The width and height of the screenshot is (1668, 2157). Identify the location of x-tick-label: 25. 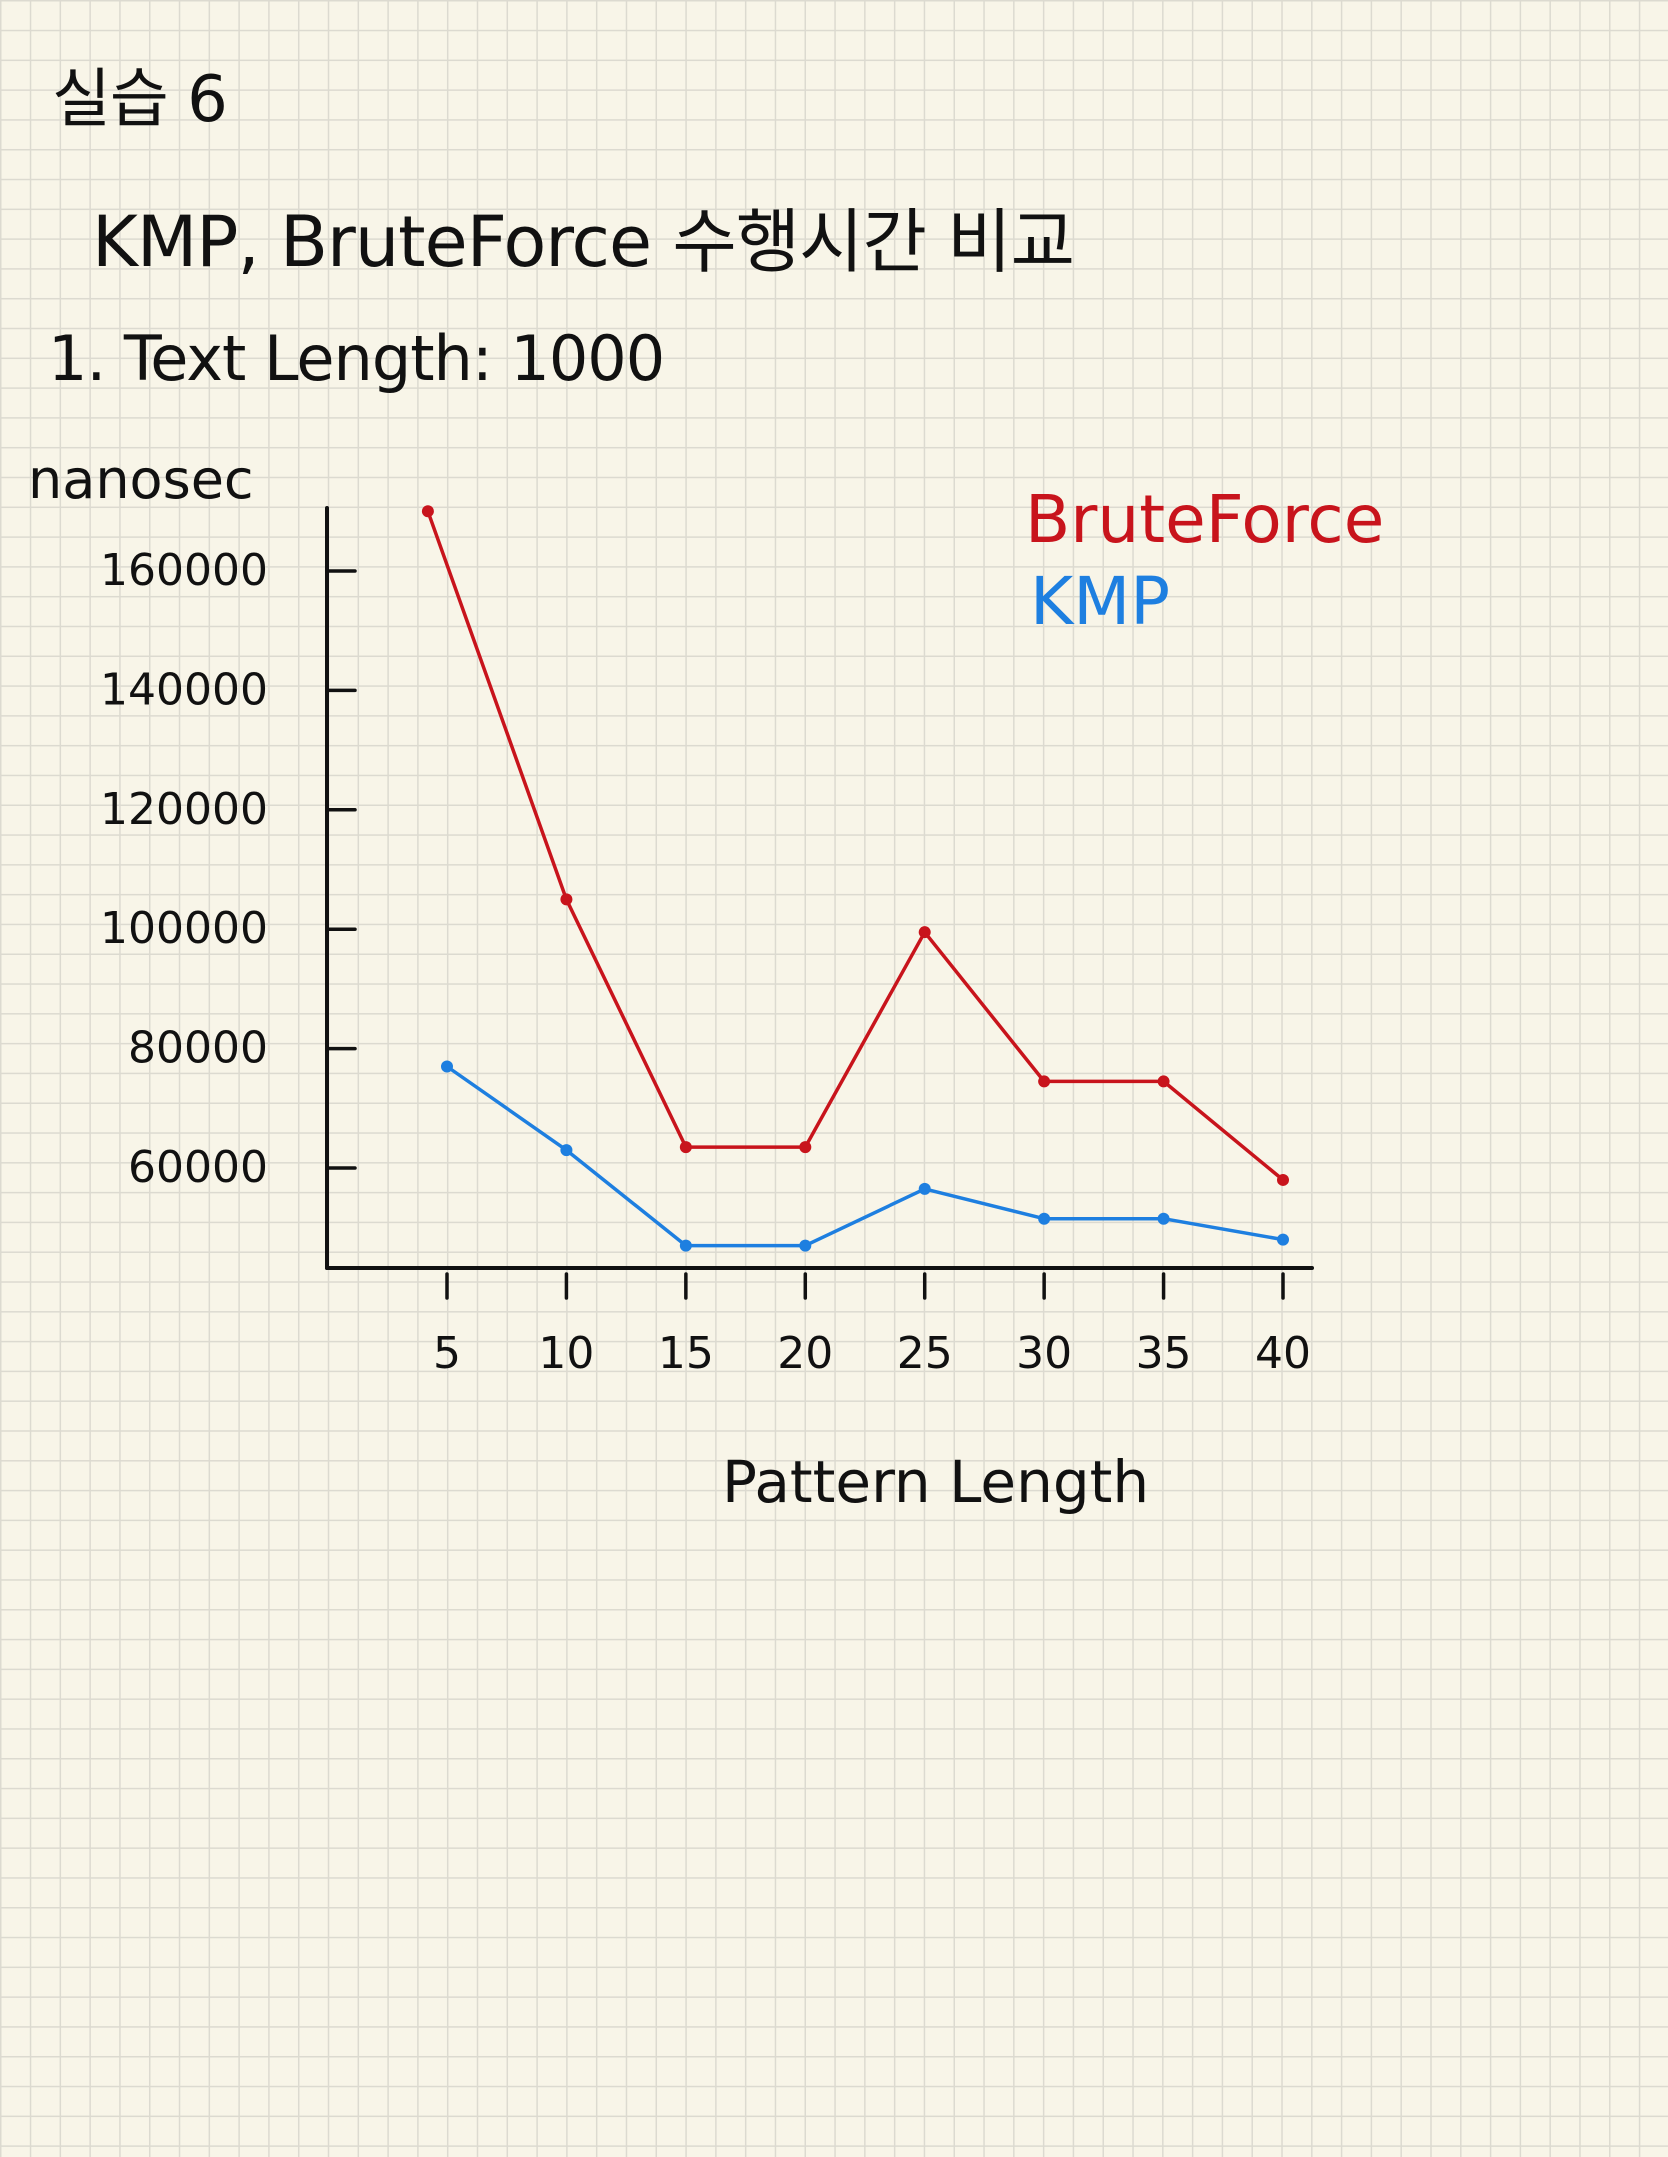
(925, 1353).